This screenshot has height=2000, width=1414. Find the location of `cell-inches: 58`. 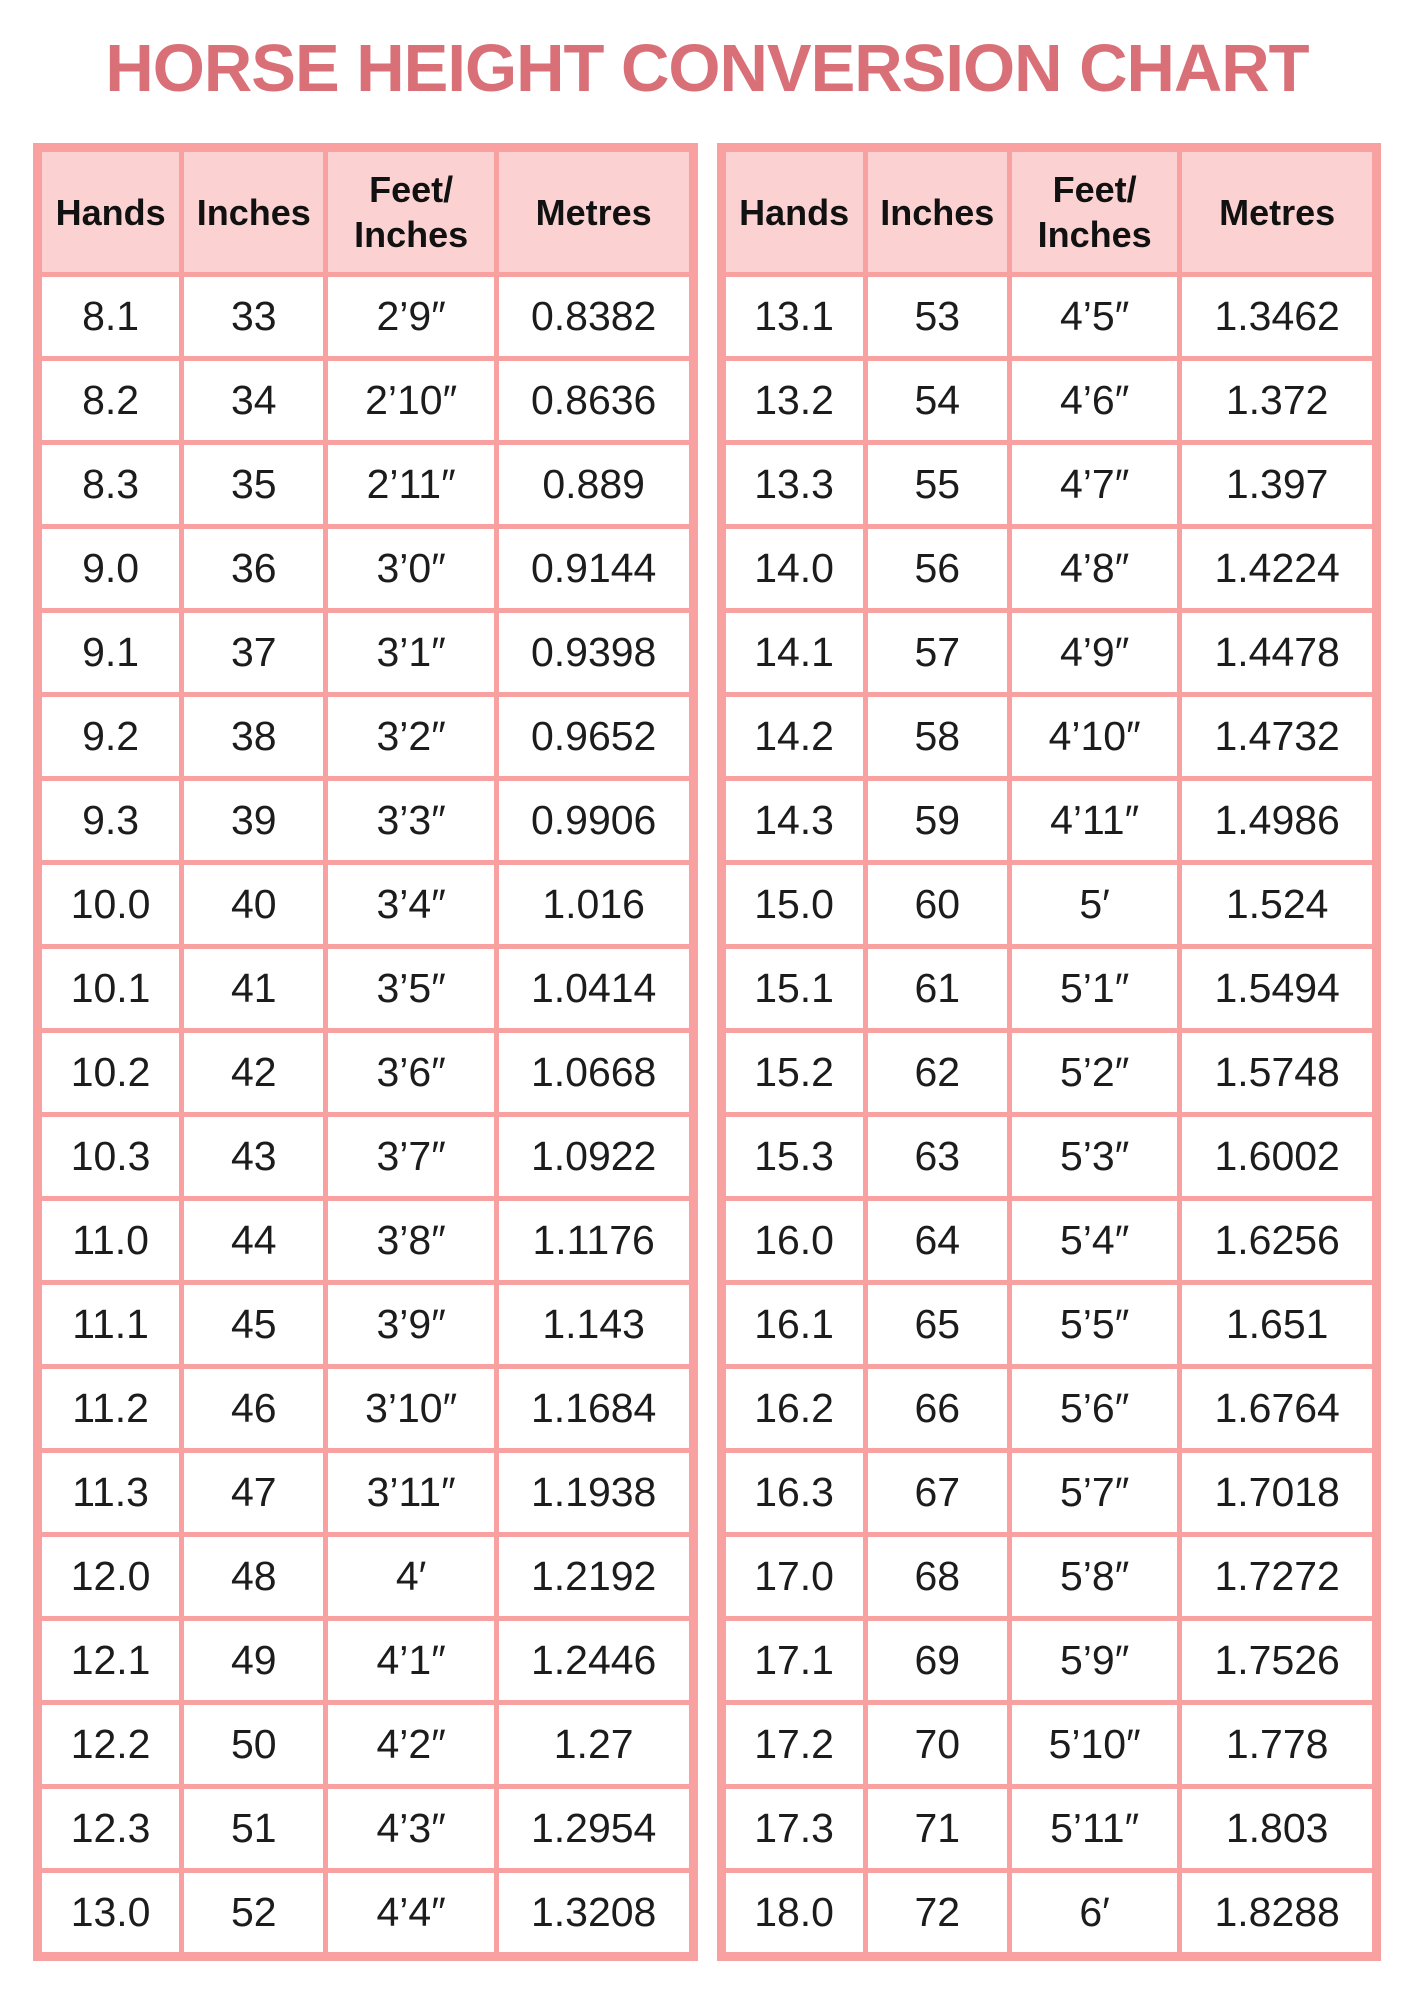

cell-inches: 58 is located at coordinates (937, 736).